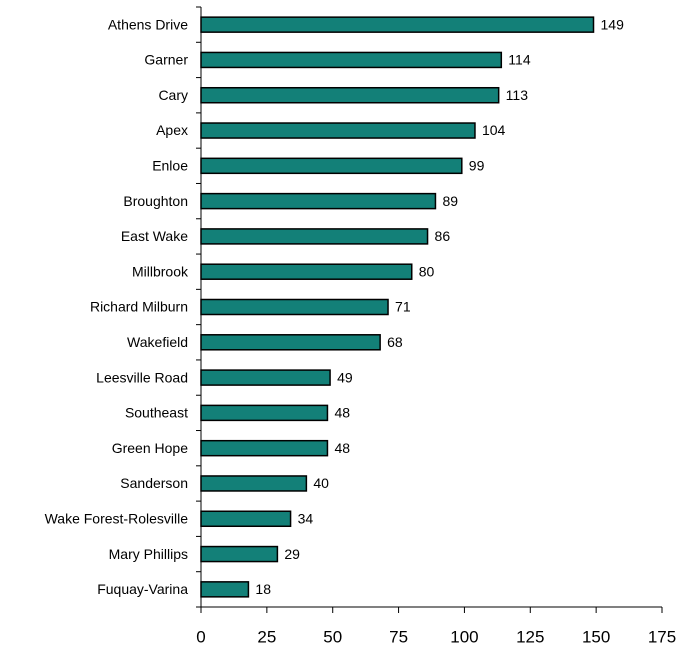 The image size is (683, 650). I want to click on x-tick-label: 50, so click(332, 636).